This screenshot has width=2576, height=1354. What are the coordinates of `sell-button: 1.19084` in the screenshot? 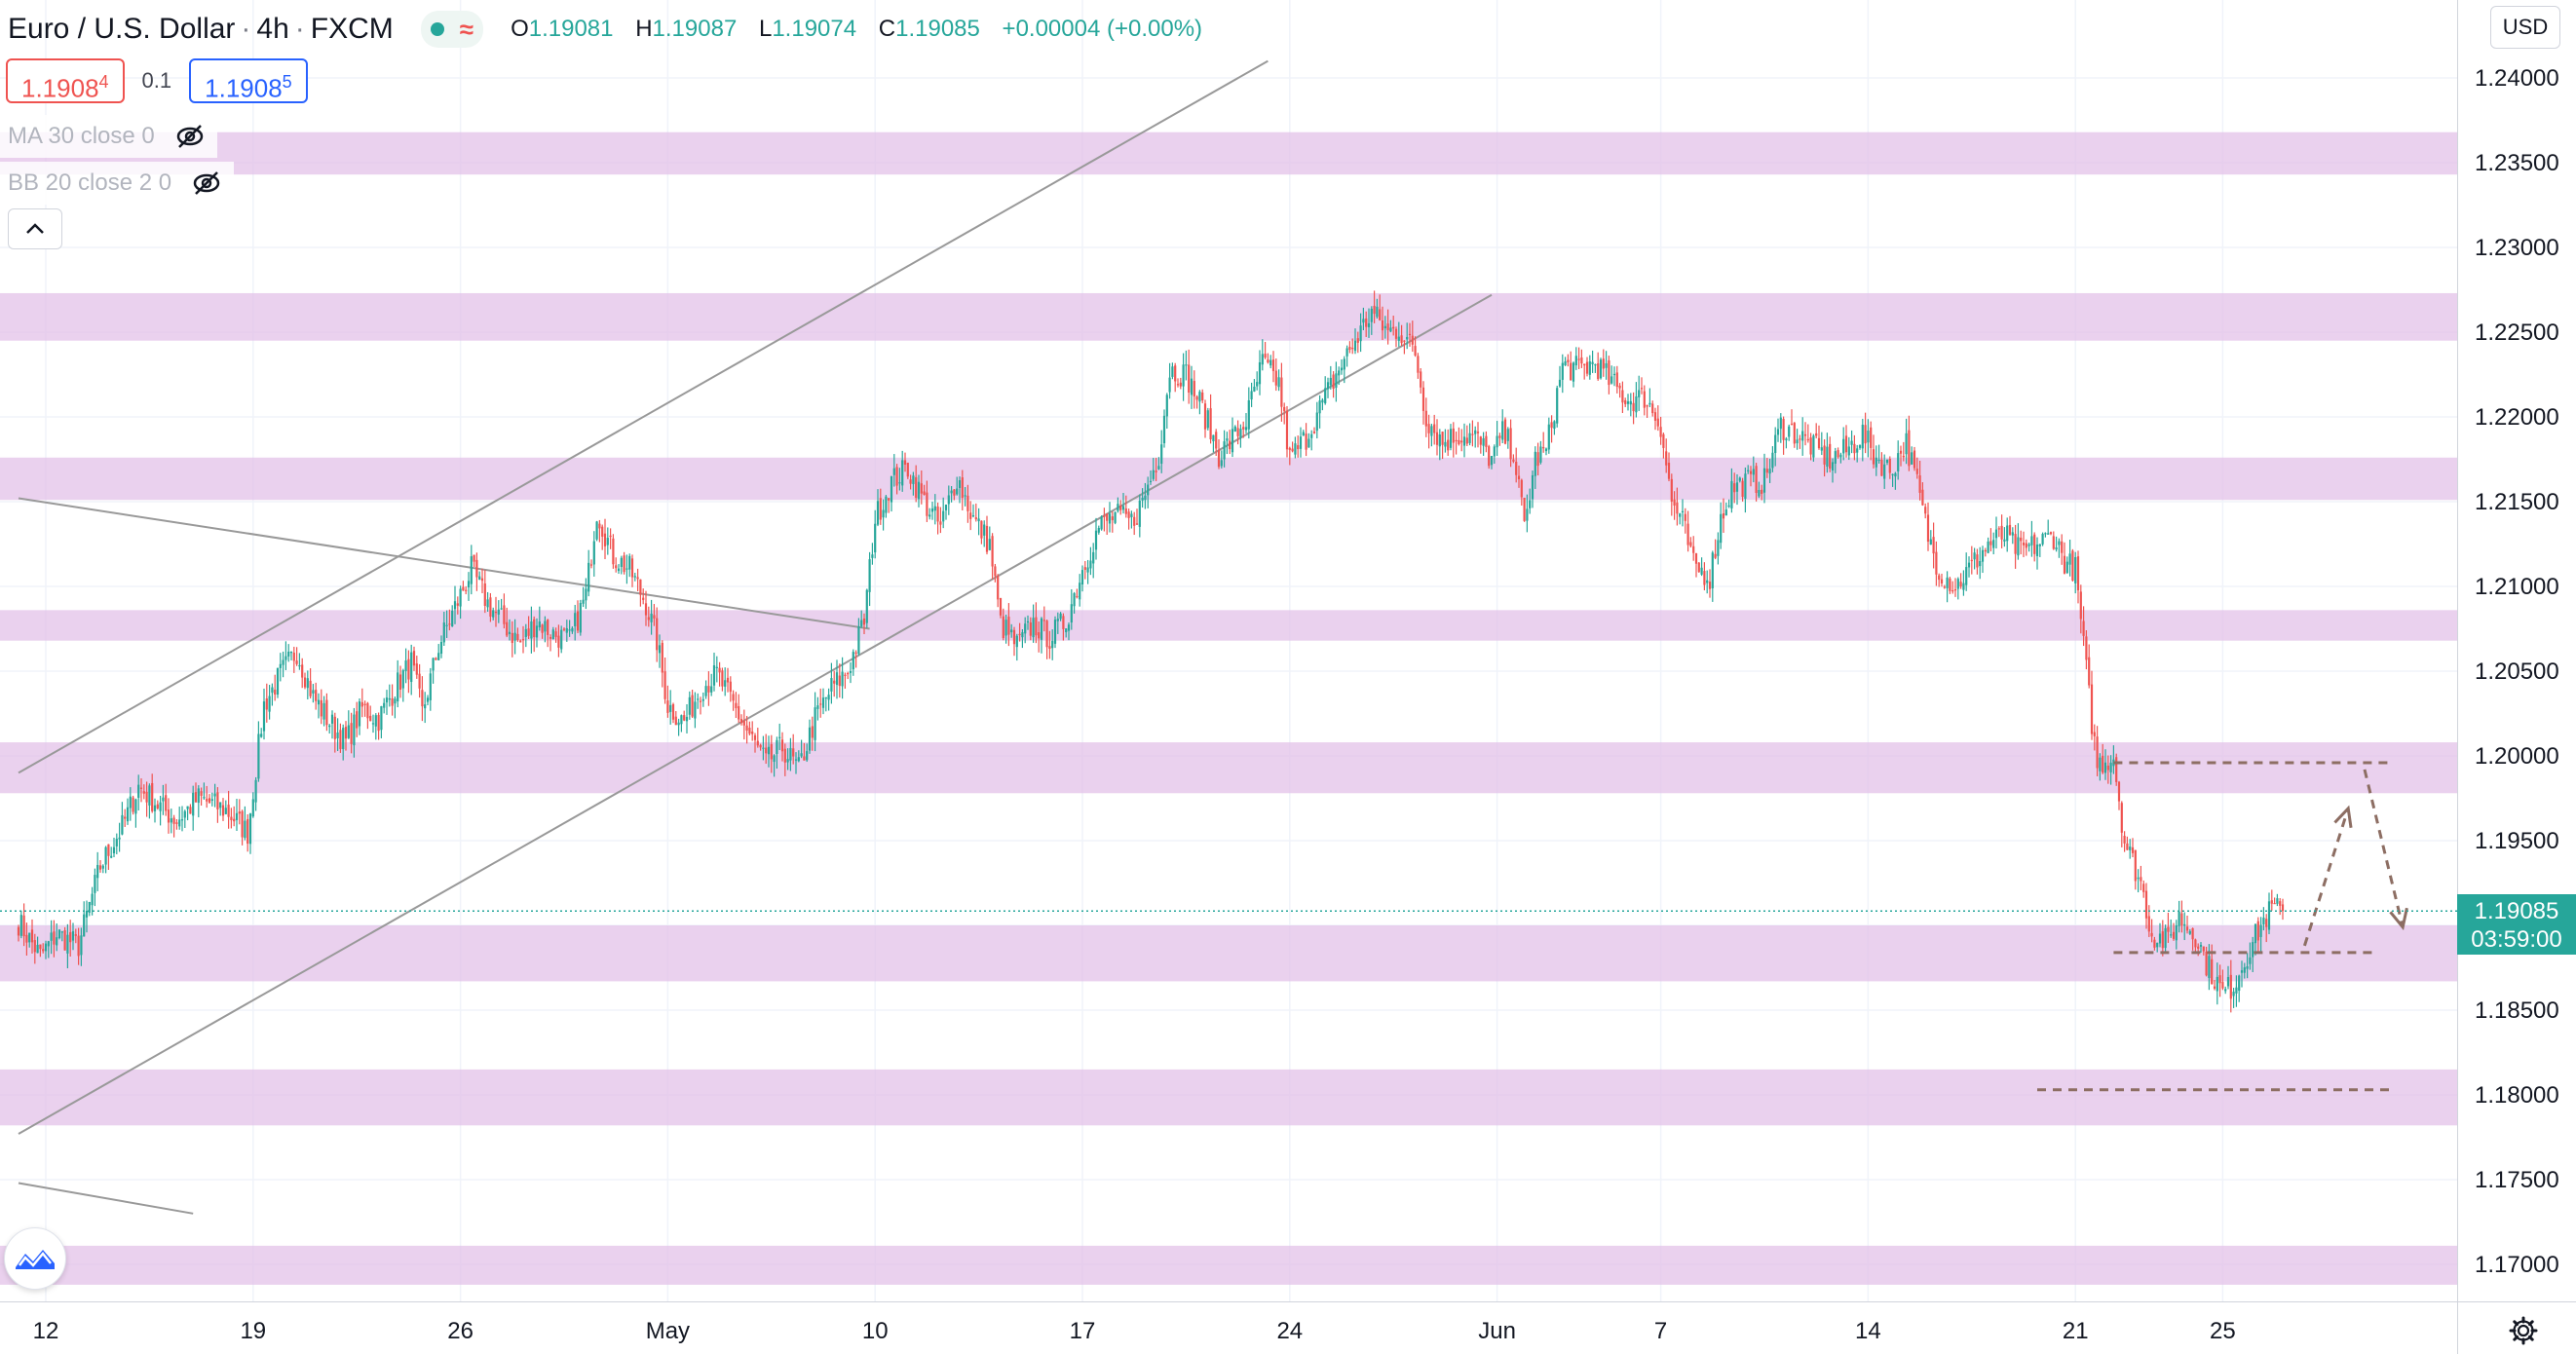 It's located at (65, 81).